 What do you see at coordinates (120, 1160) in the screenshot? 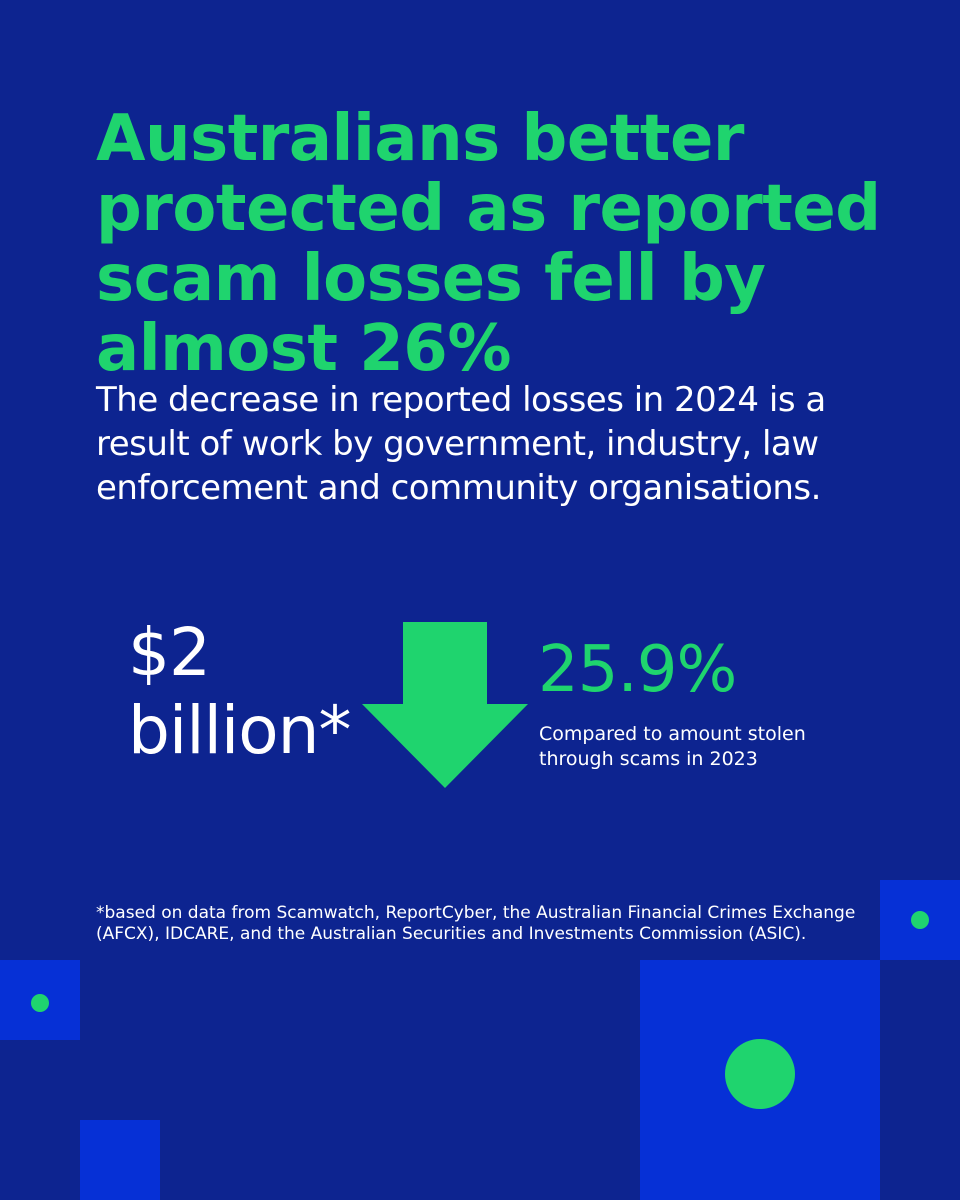
I see `decorative-block` at bounding box center [120, 1160].